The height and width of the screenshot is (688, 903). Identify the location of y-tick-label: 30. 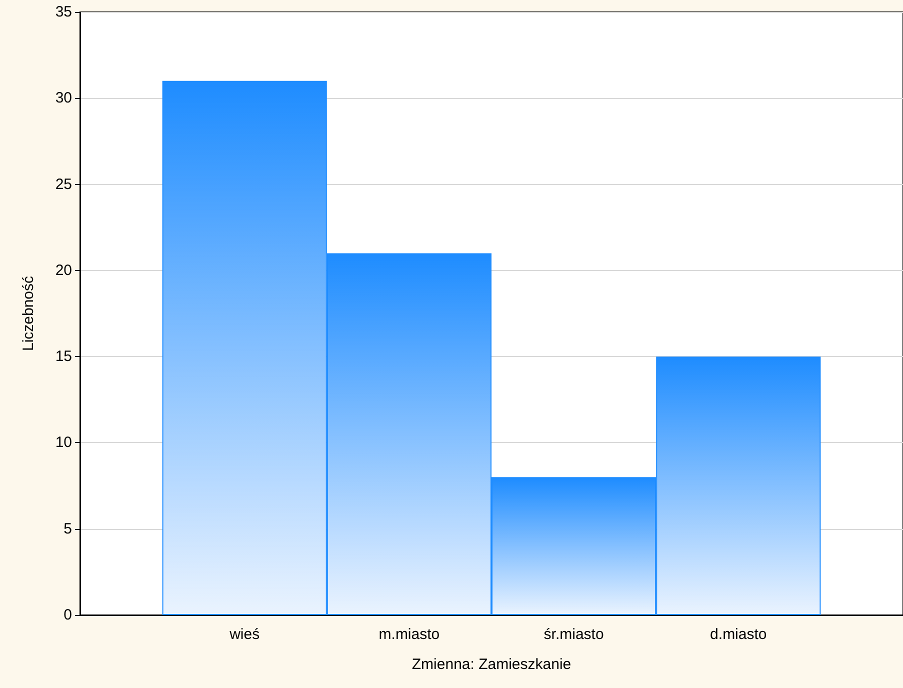
(63, 98).